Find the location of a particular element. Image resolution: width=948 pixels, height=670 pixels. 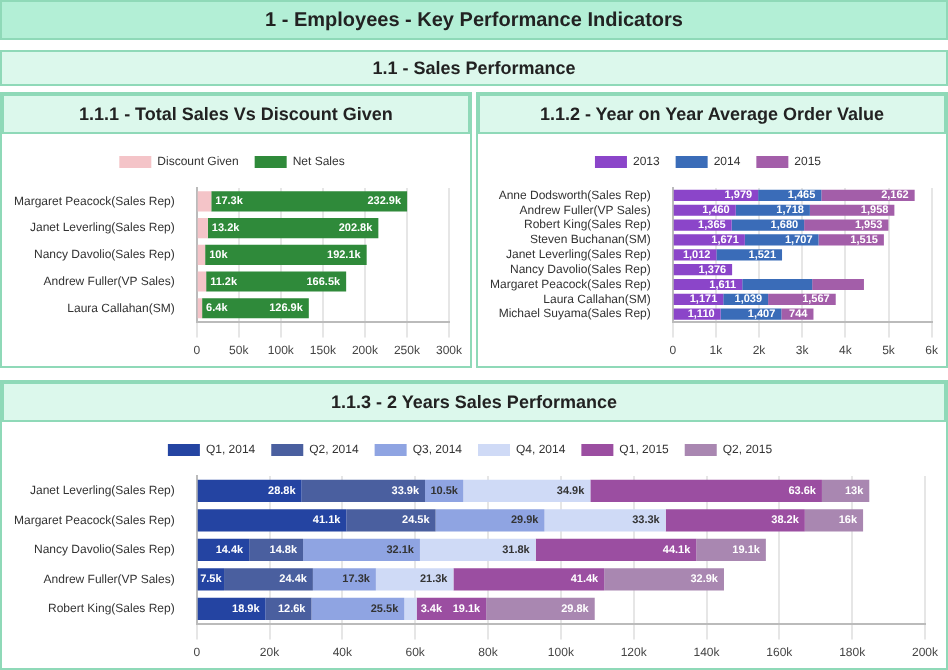

chart-title: 1.1.1 - Total Sales Vs Discount Given is located at coordinates (236, 114).